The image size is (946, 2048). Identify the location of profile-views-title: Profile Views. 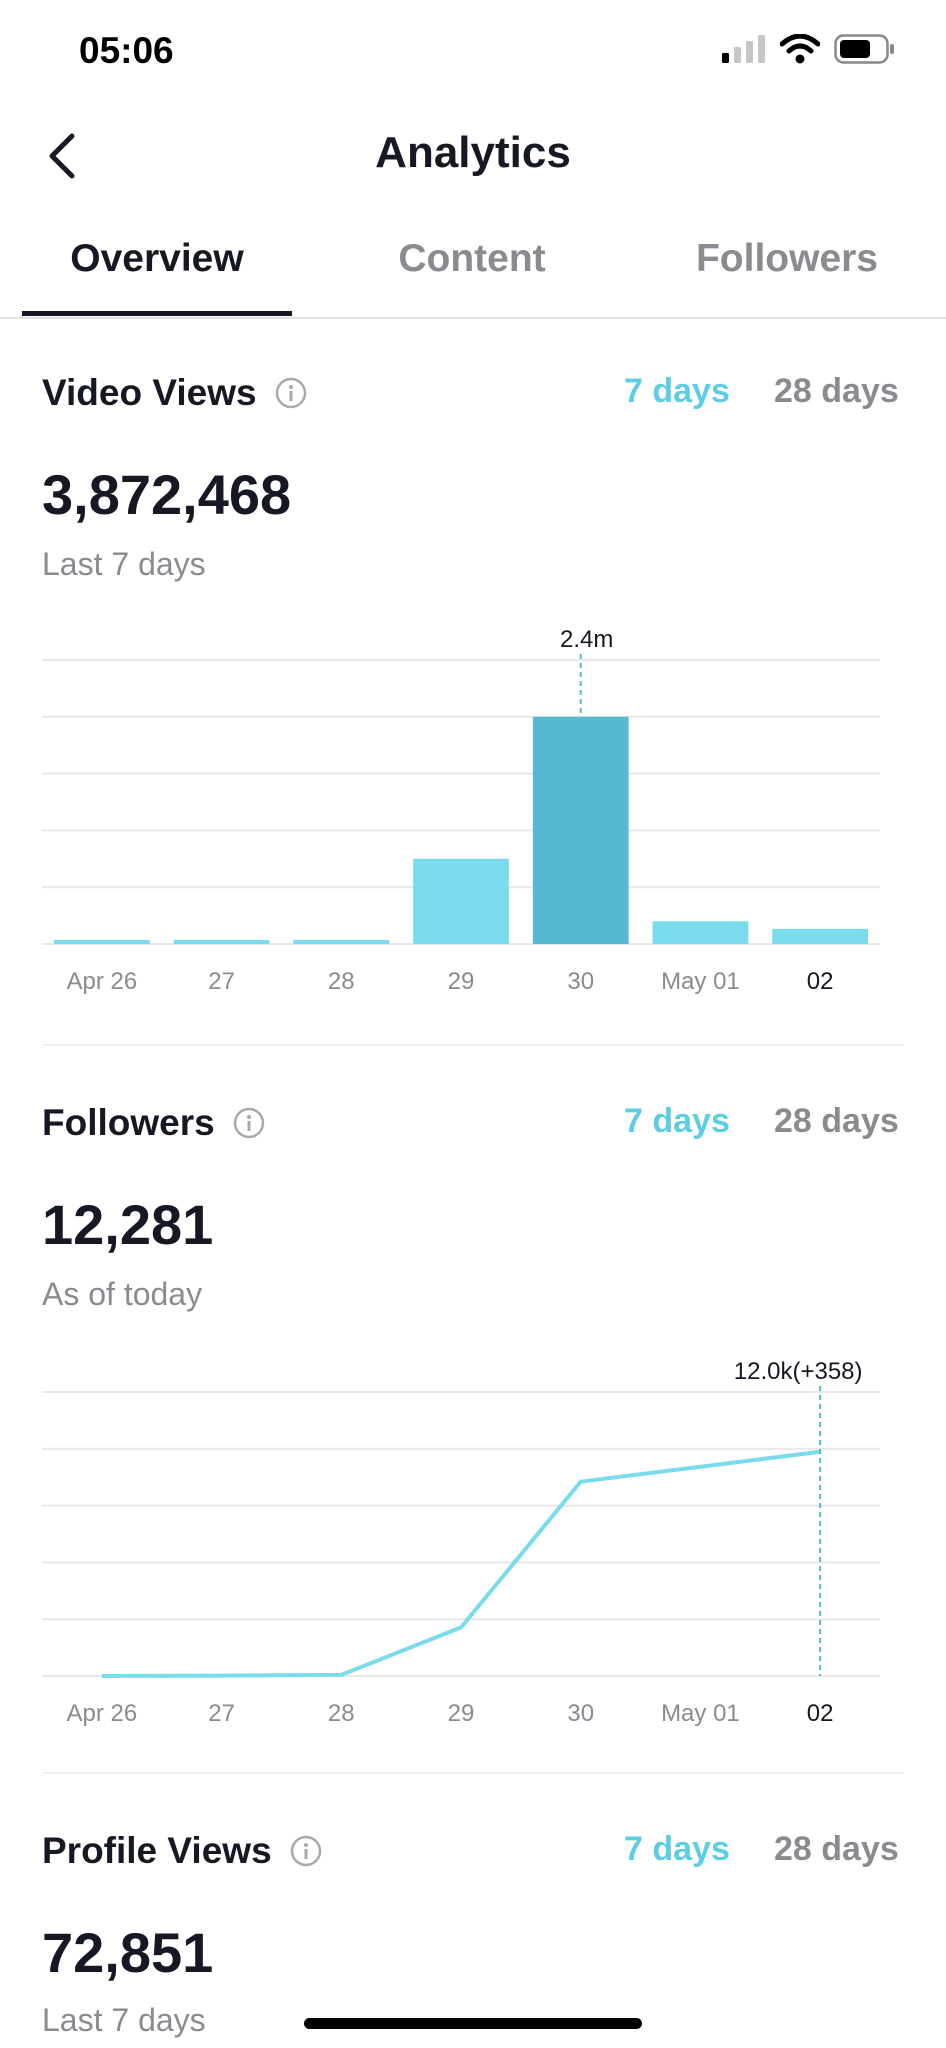
(182, 1851).